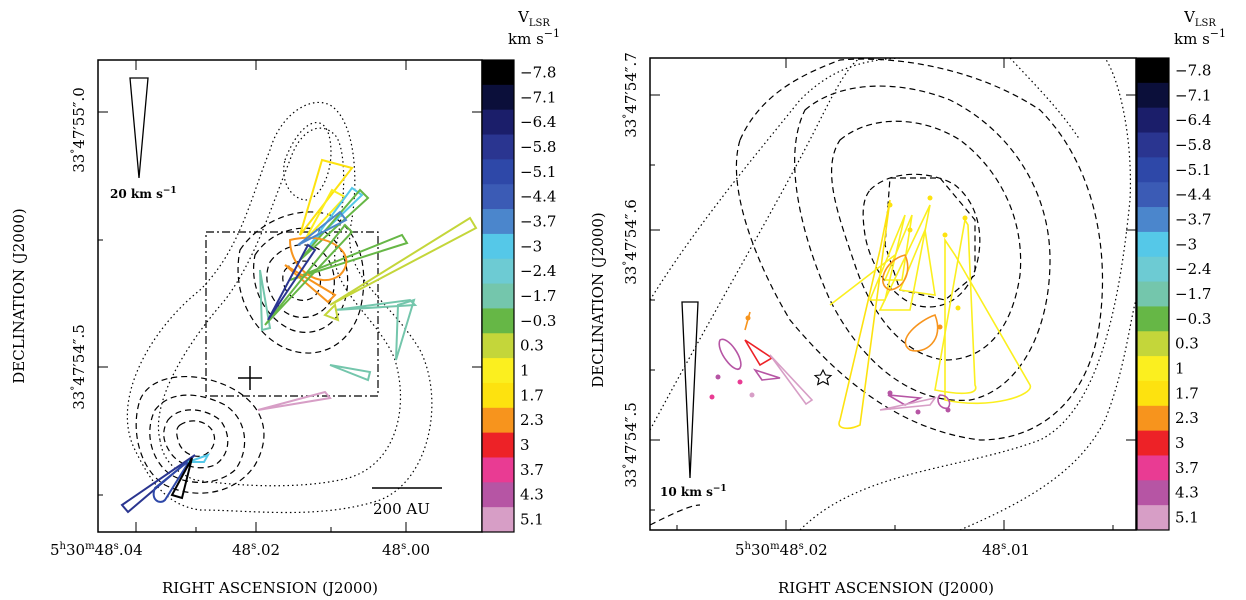  Describe the element at coordinates (532, 520) in the screenshot. I see `colorbar-tick-label: 5.1` at that location.